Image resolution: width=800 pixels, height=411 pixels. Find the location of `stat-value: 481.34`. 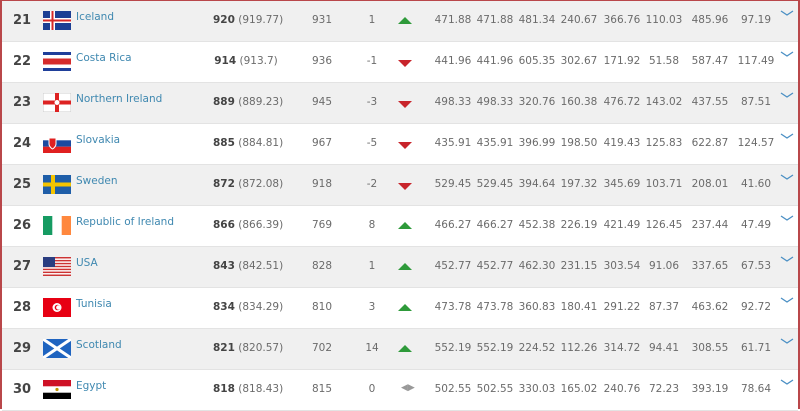

stat-value: 481.34 is located at coordinates (537, 20).